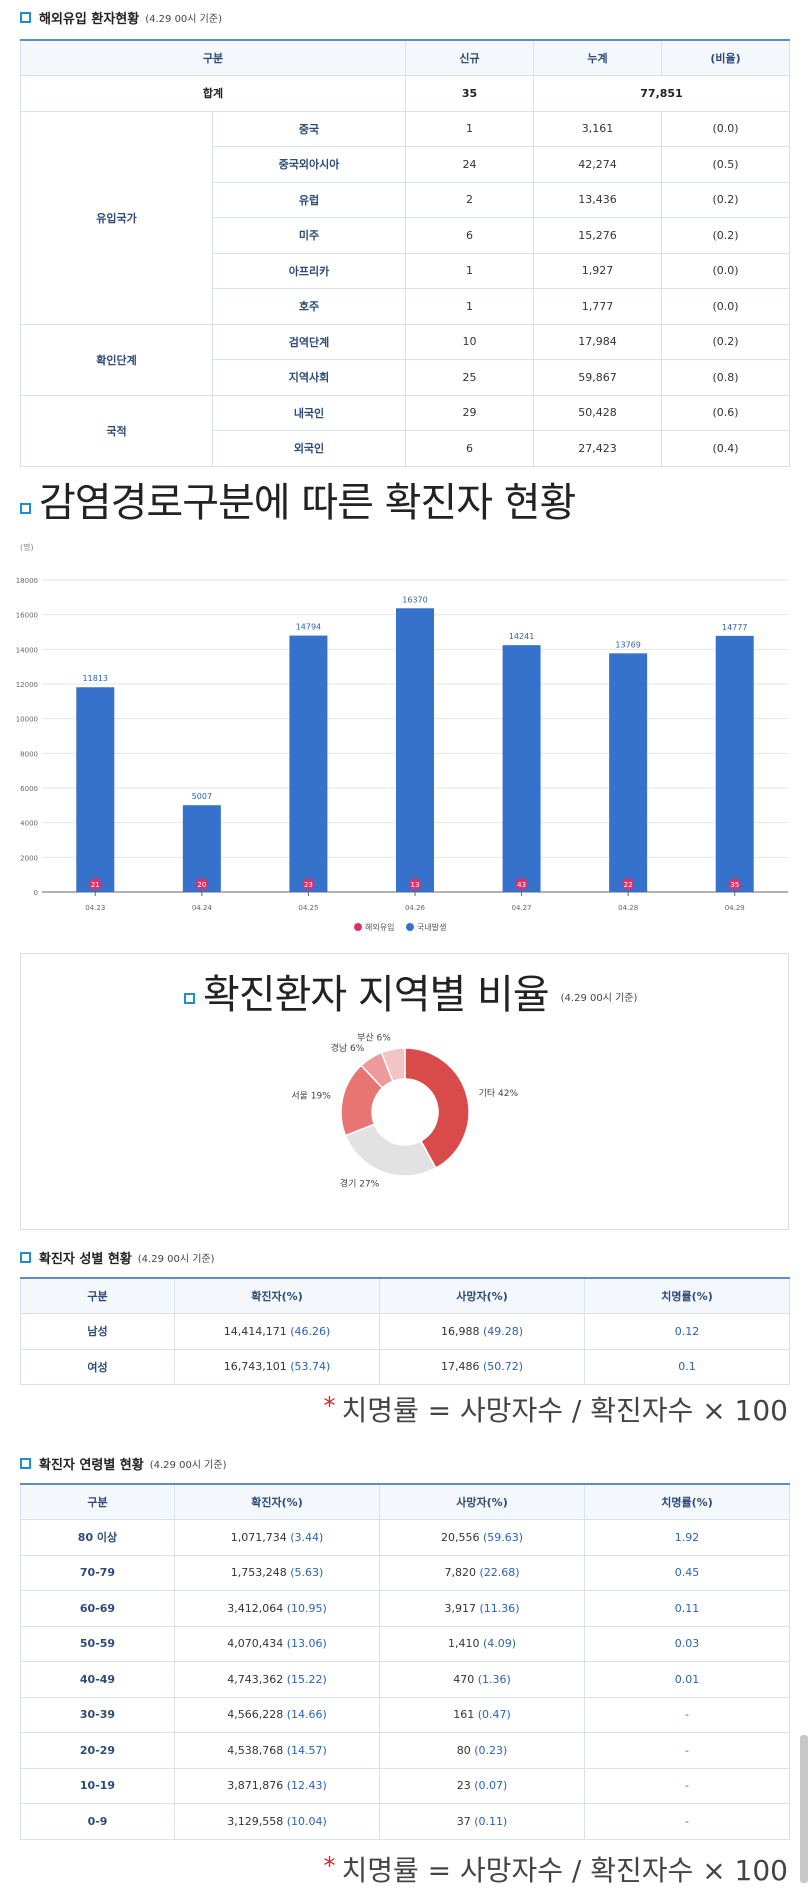  Describe the element at coordinates (255, 1679) in the screenshot. I see `conf-value: 4,743,362` at that location.